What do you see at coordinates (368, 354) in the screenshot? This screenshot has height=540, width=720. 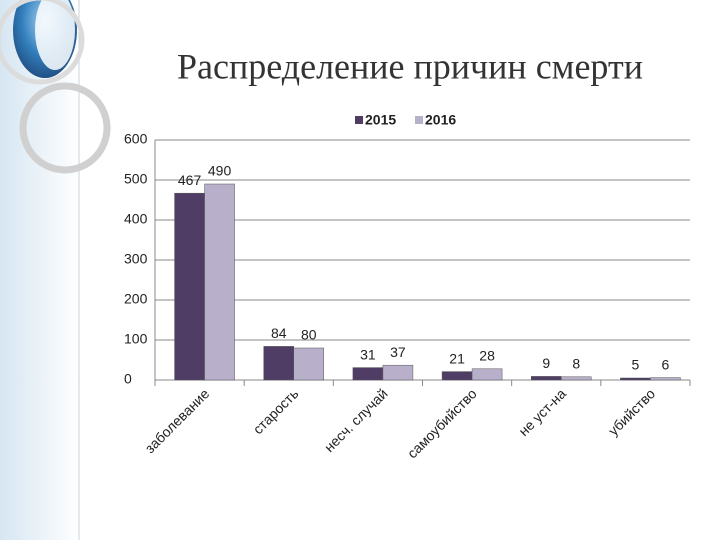 I see `data-label: 31` at bounding box center [368, 354].